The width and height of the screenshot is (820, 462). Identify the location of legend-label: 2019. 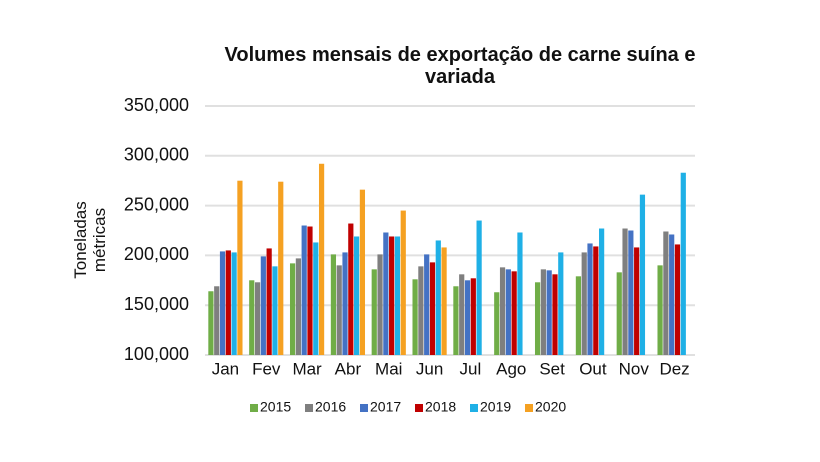
(495, 407).